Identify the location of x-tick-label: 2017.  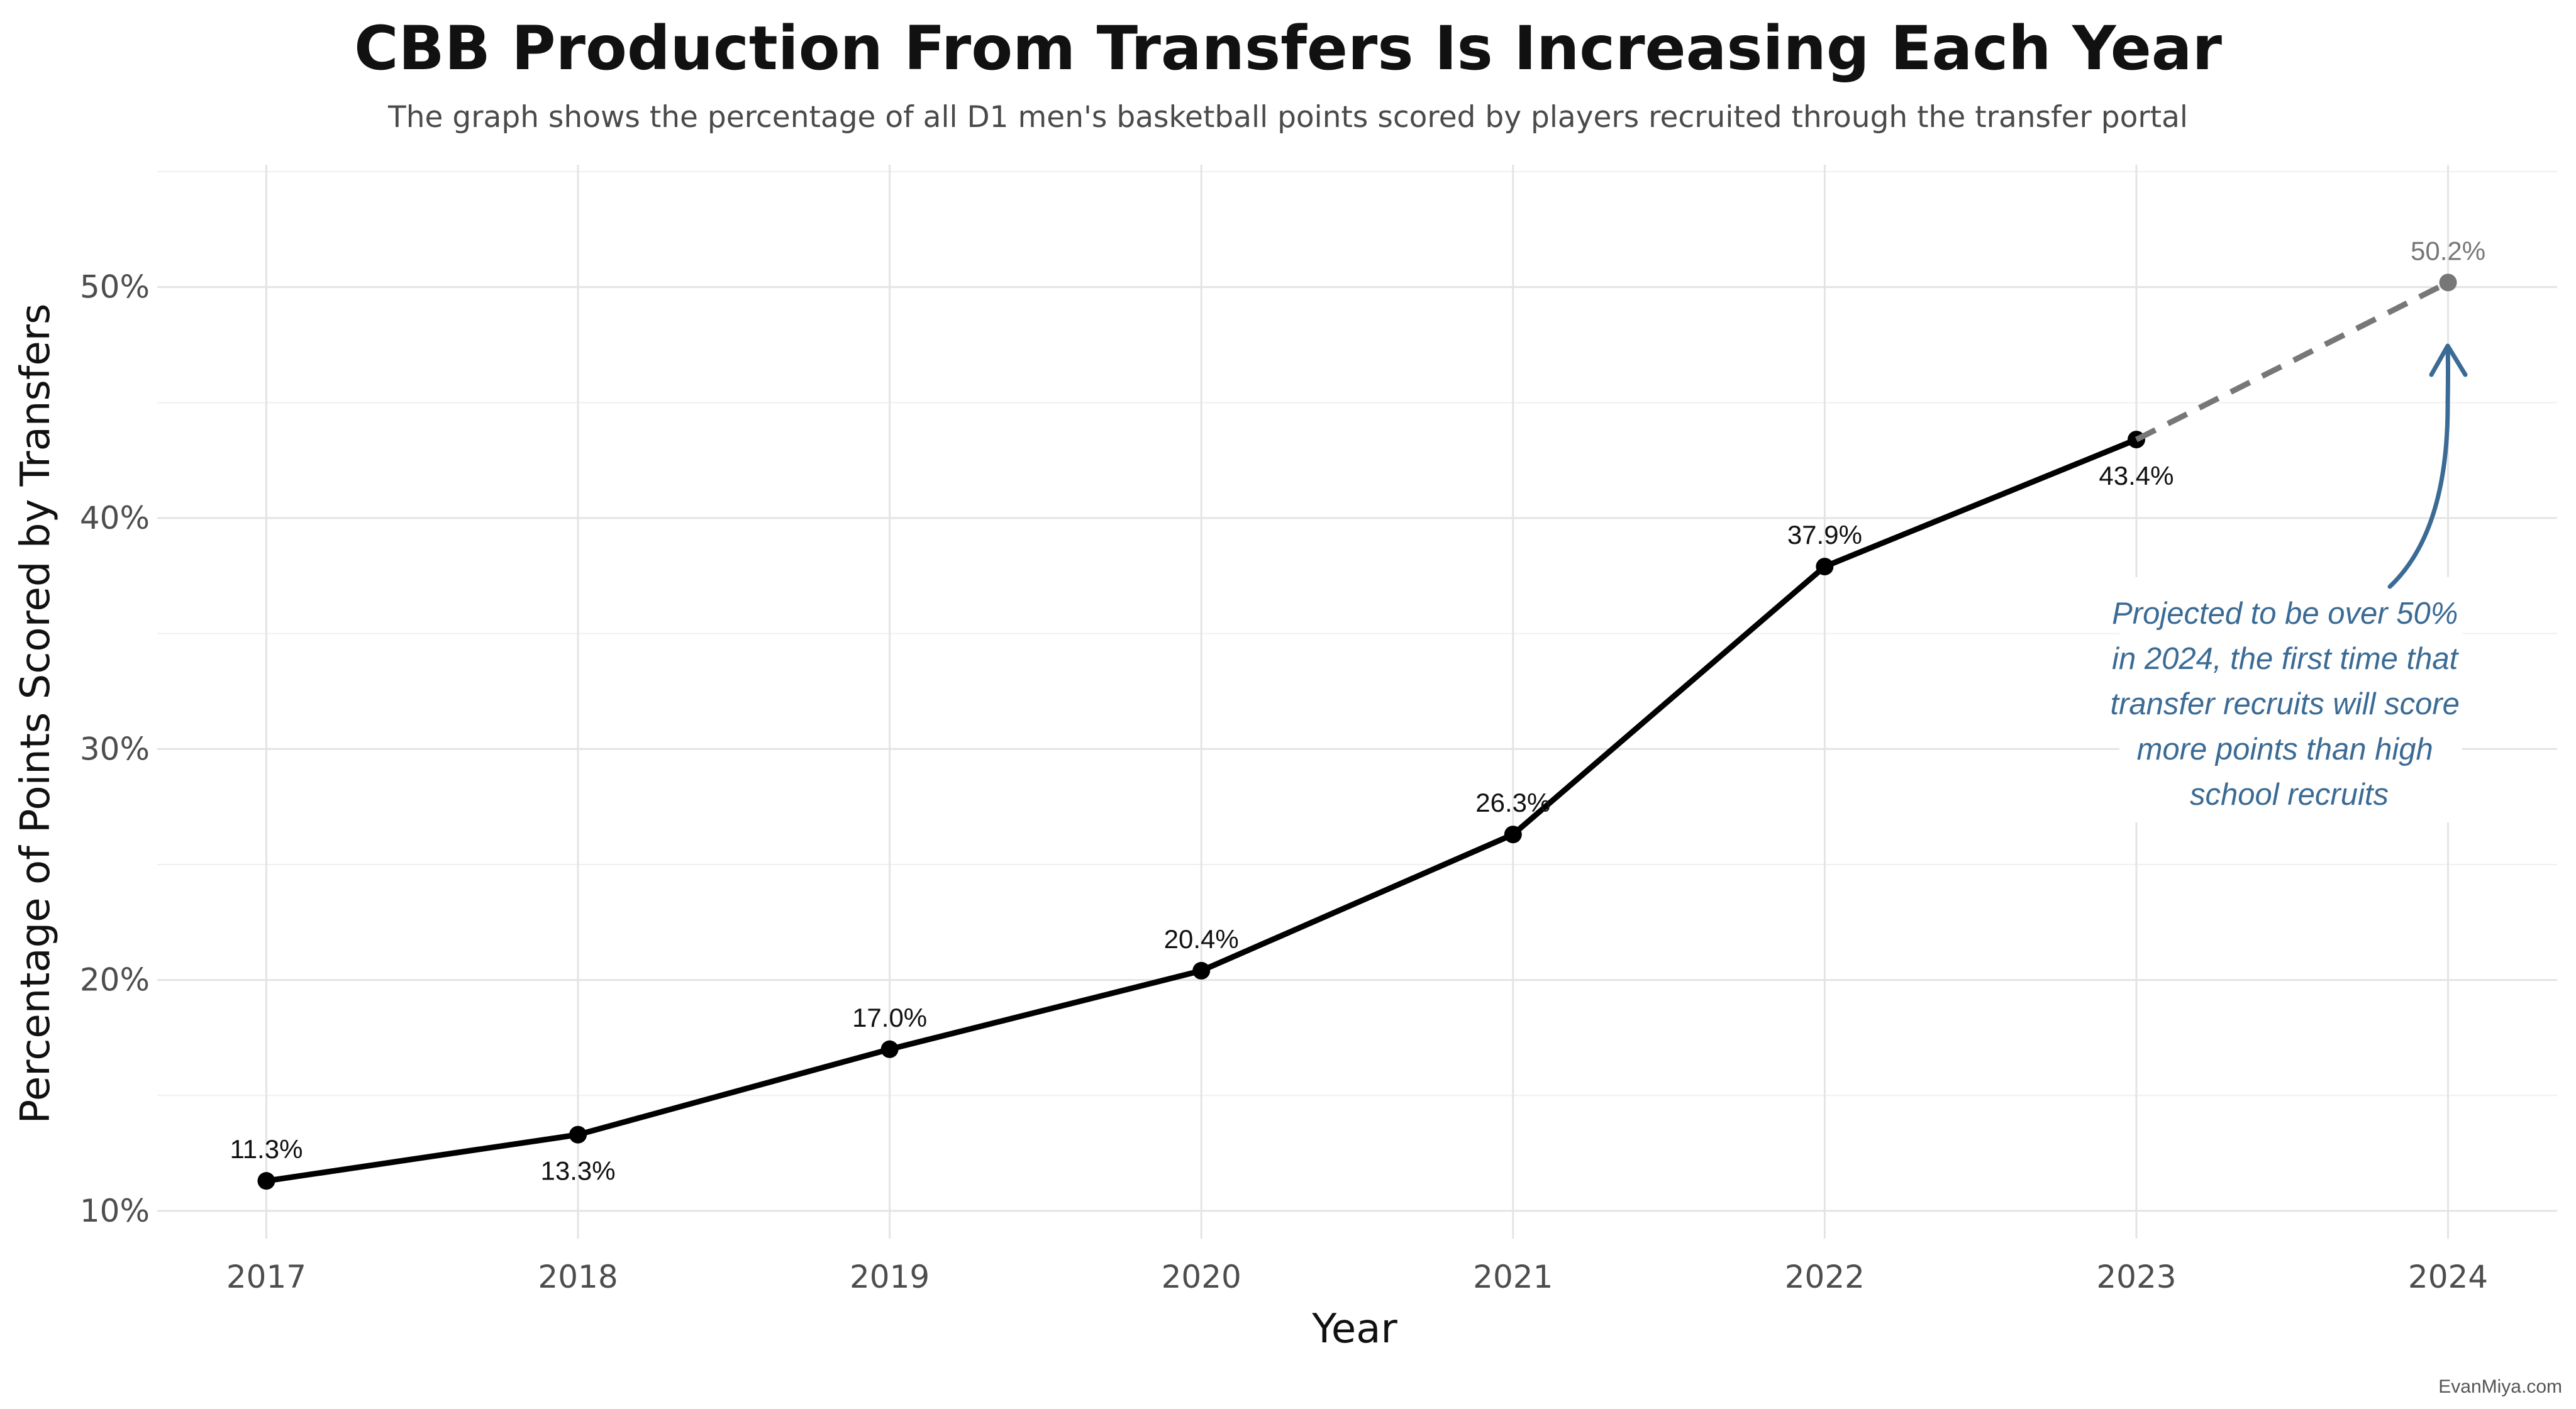
(266, 1277).